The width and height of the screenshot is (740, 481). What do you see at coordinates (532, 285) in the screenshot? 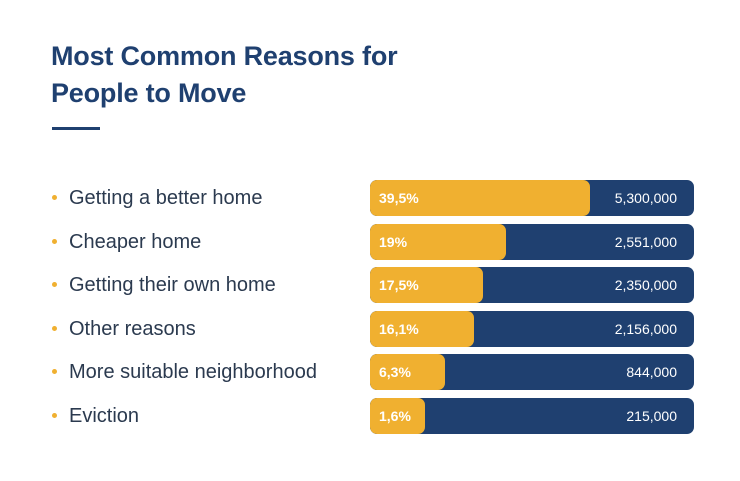
I see `bar-track: 17,5% 2,350,000` at bounding box center [532, 285].